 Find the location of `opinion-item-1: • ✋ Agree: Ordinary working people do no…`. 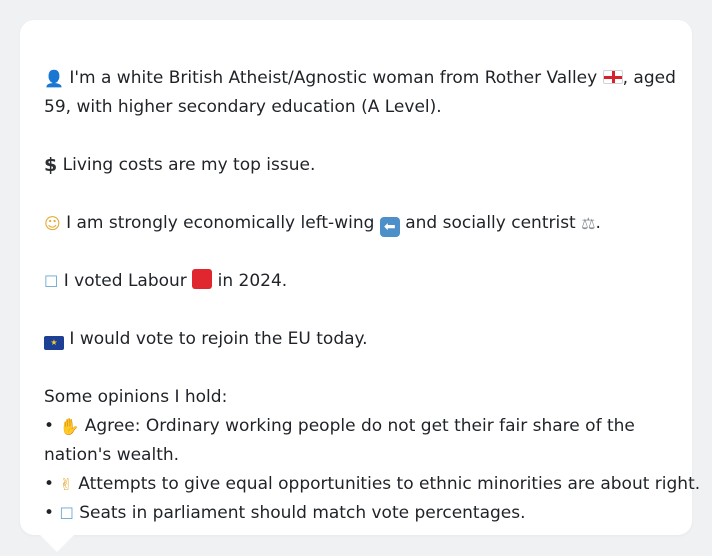

opinion-item-1: • ✋ Agree: Ordinary working people do no… is located at coordinates (356, 426).